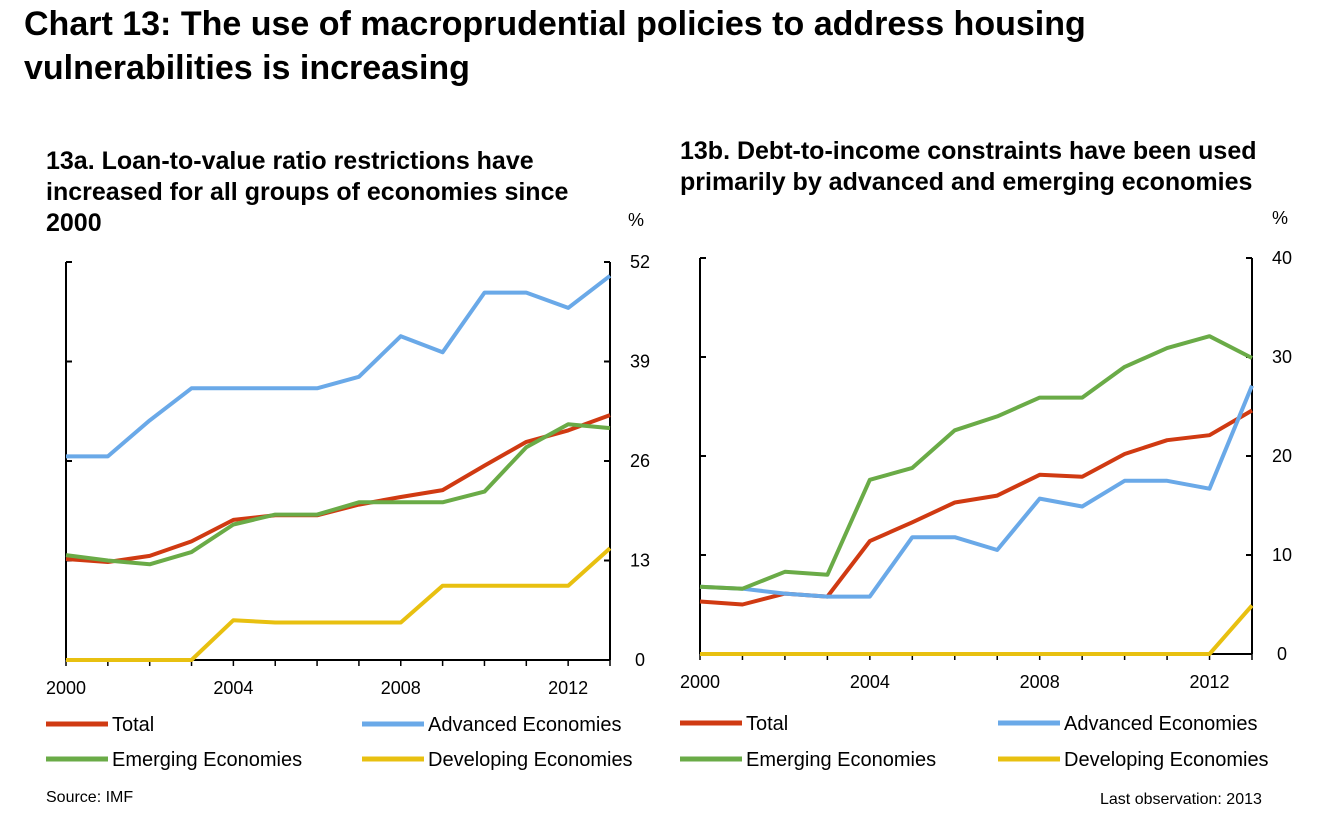 The image size is (1318, 829). Describe the element at coordinates (568, 688) in the screenshot. I see `chart-a-xtick-label-3: 2012` at that location.